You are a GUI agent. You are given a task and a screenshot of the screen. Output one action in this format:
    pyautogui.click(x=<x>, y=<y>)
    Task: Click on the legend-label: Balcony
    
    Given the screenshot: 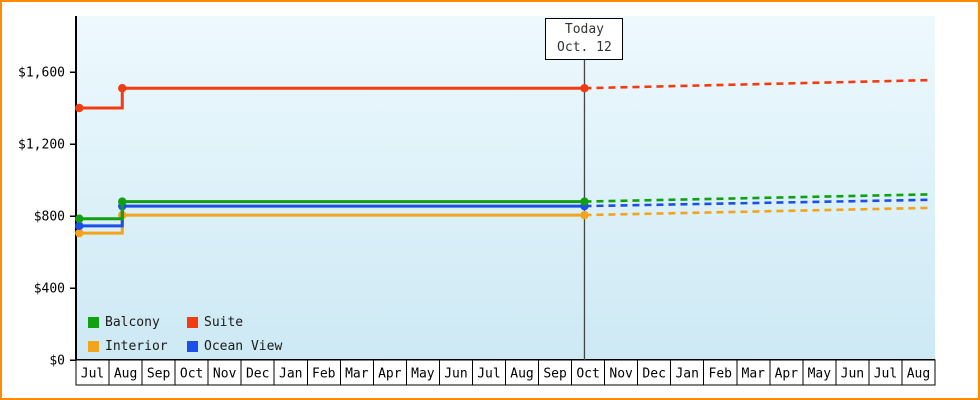 What is the action you would take?
    pyautogui.click(x=132, y=322)
    